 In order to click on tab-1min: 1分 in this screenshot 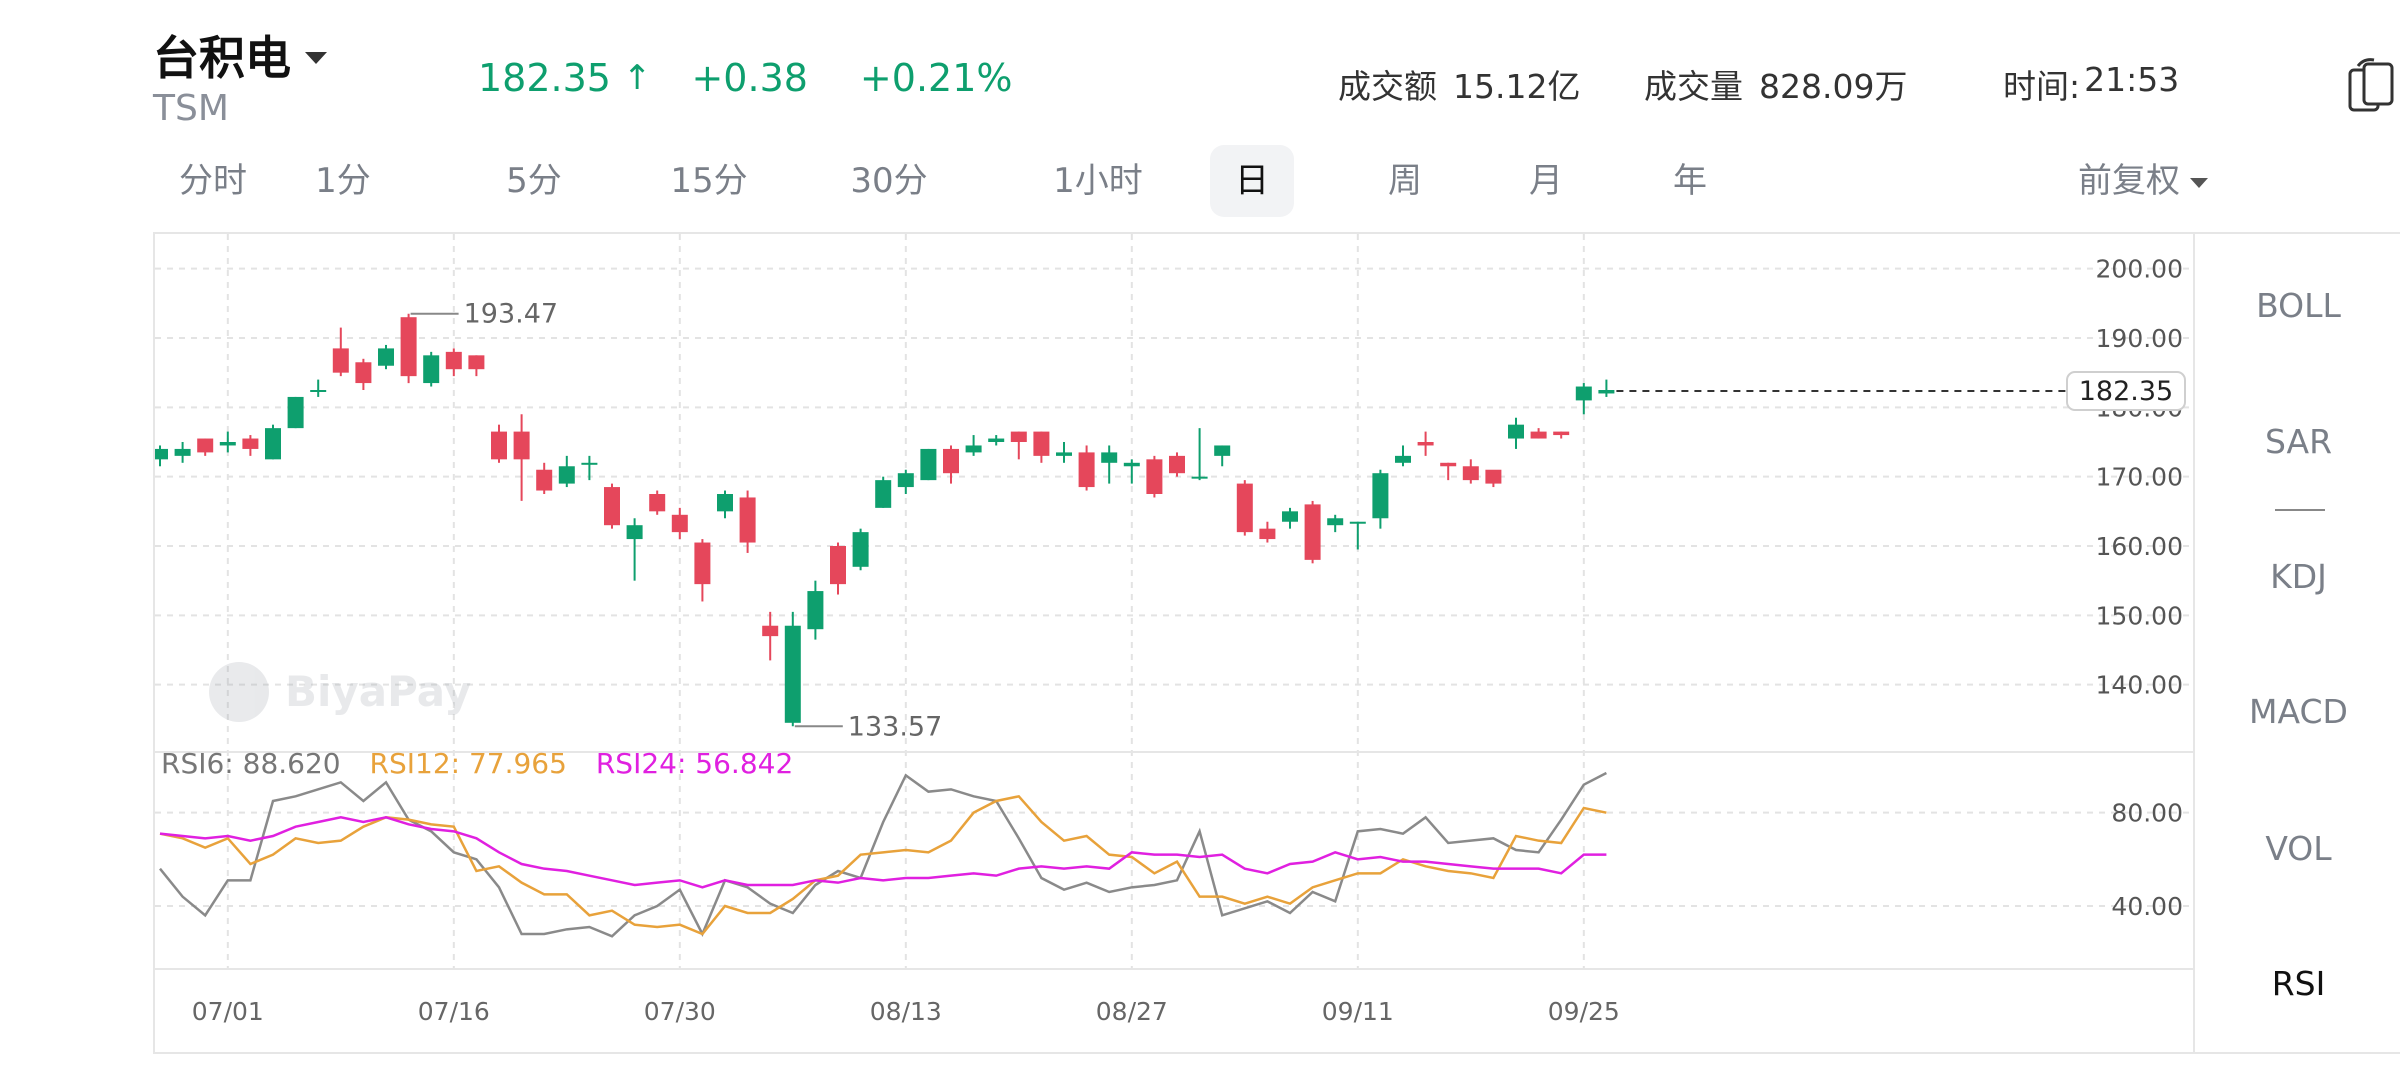, I will do `click(343, 181)`.